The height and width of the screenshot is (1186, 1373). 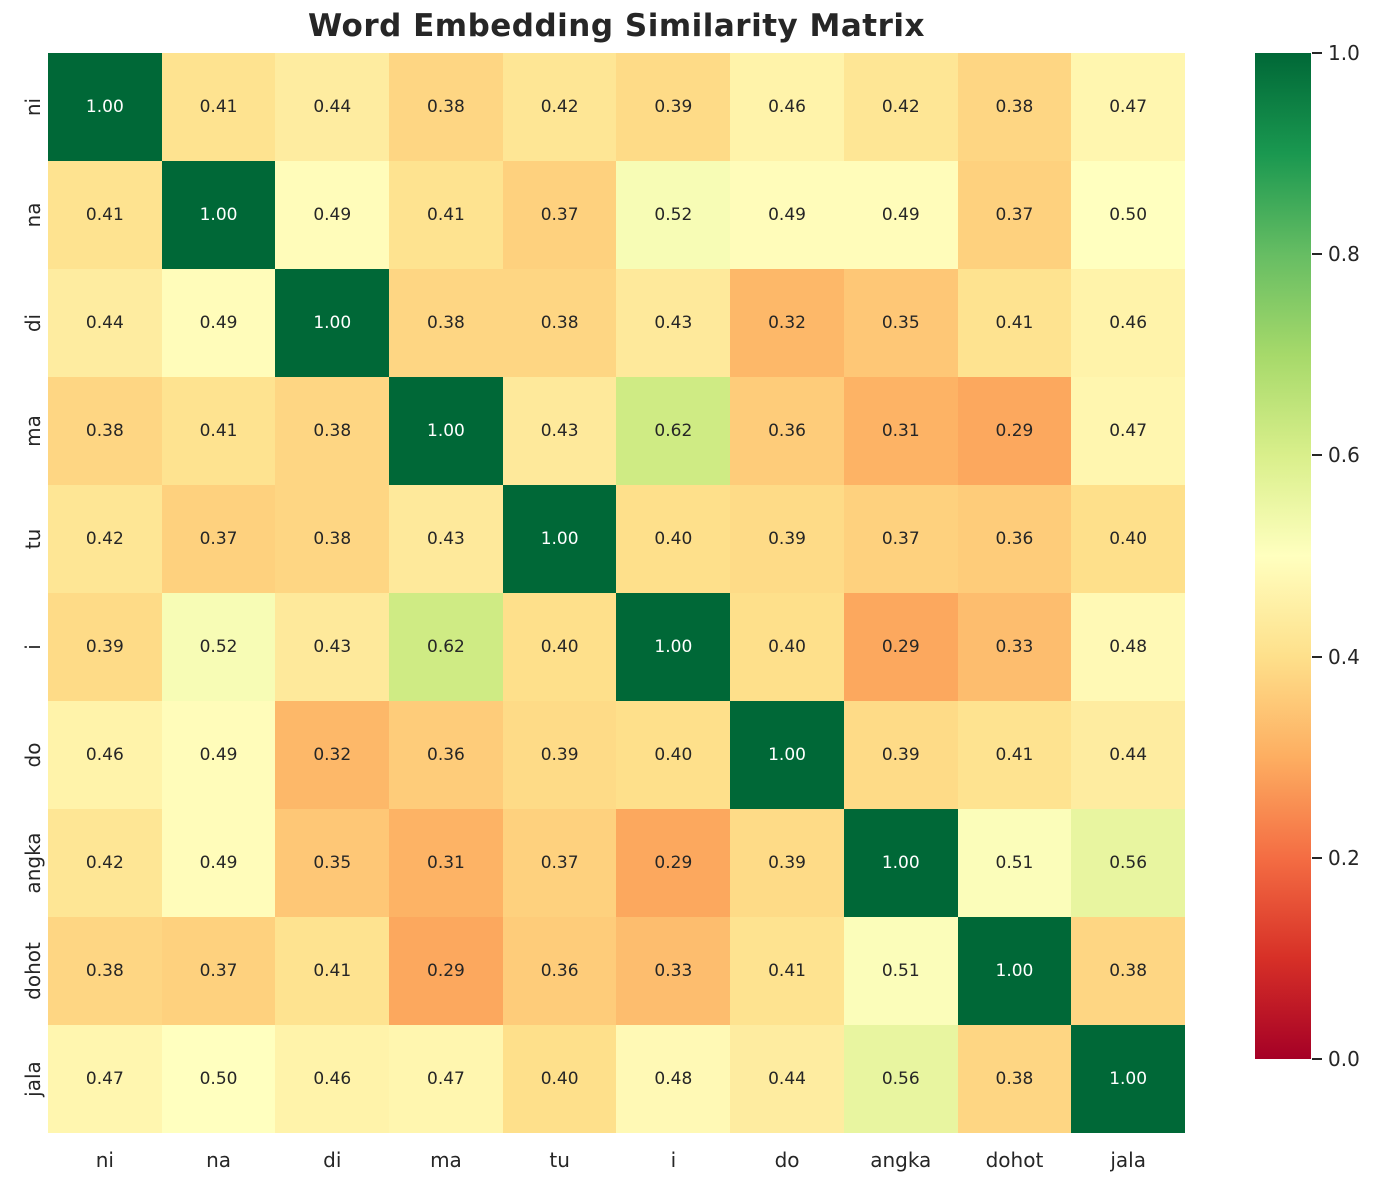 What do you see at coordinates (33, 431) in the screenshot?
I see `y-tick-label: ma` at bounding box center [33, 431].